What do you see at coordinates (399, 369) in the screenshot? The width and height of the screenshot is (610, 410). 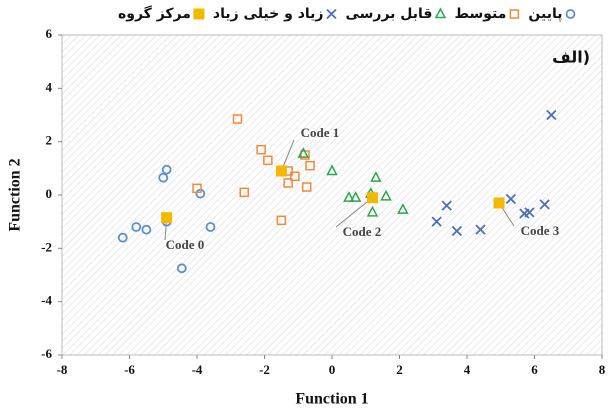 I see `x-tick-label: 2` at bounding box center [399, 369].